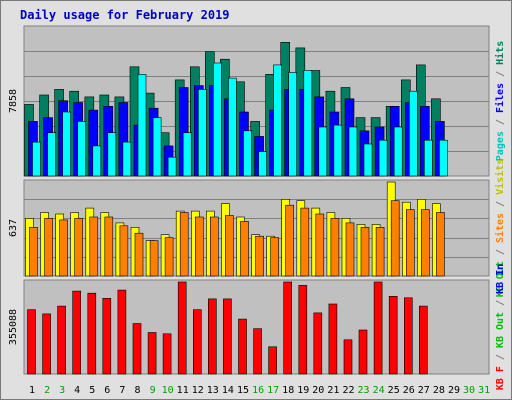 This screenshot has height=400, width=512. Describe the element at coordinates (13, 228) in the screenshot. I see `visits-panel-ymax-label: 637` at that location.